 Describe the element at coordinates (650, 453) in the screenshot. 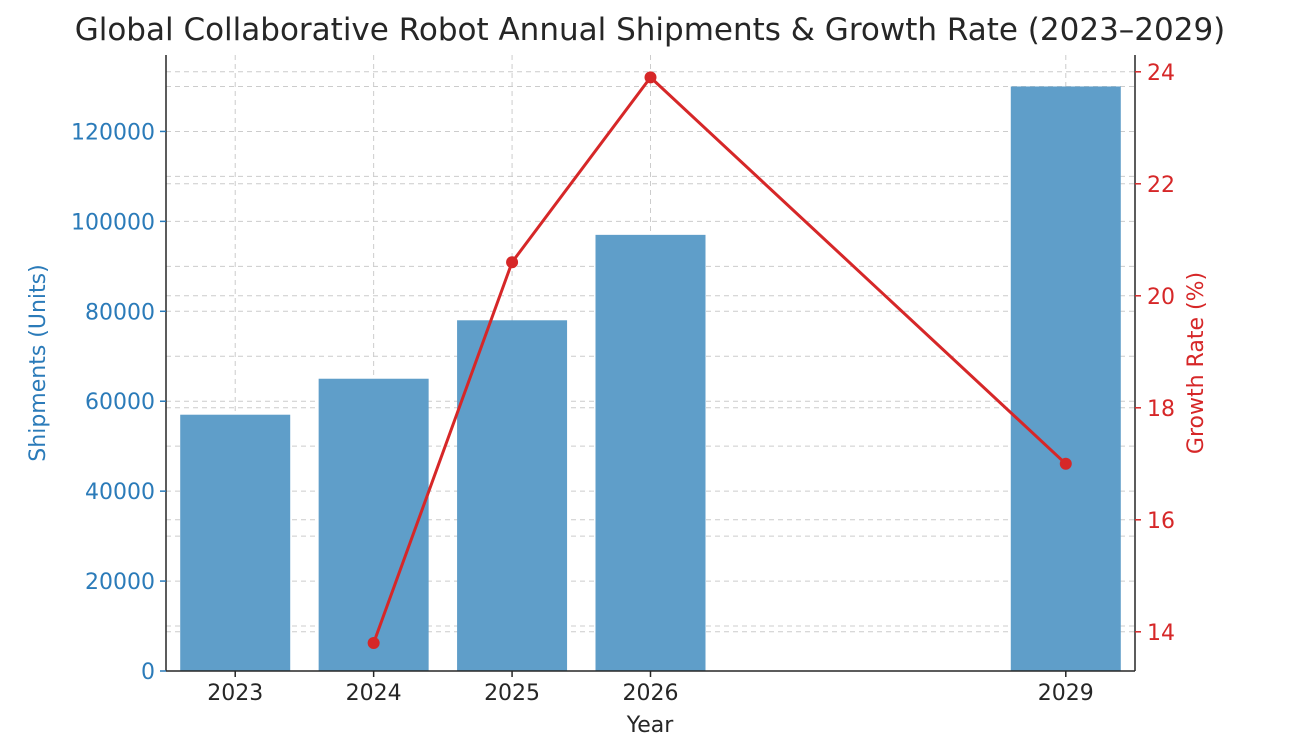

I see `bar-2026` at that location.